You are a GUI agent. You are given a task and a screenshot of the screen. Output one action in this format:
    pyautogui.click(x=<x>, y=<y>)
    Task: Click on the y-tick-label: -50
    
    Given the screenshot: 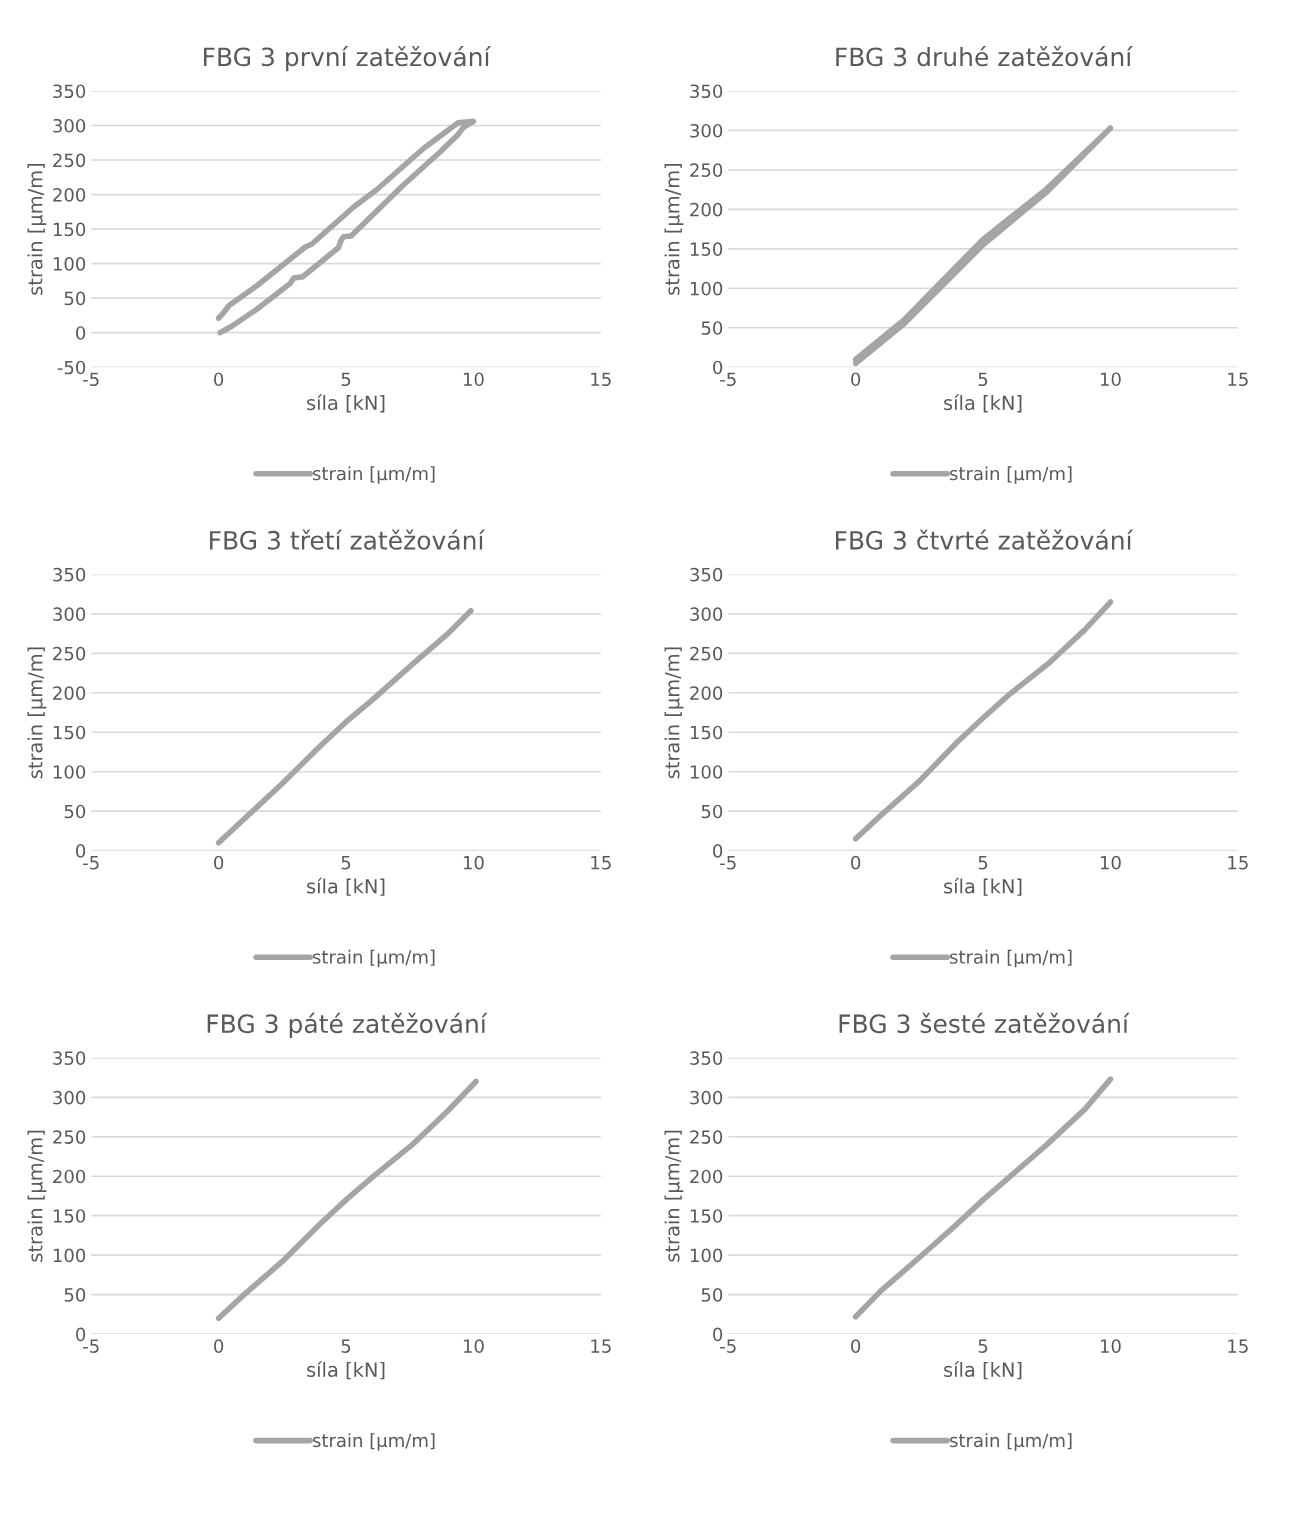 What is the action you would take?
    pyautogui.click(x=71, y=367)
    